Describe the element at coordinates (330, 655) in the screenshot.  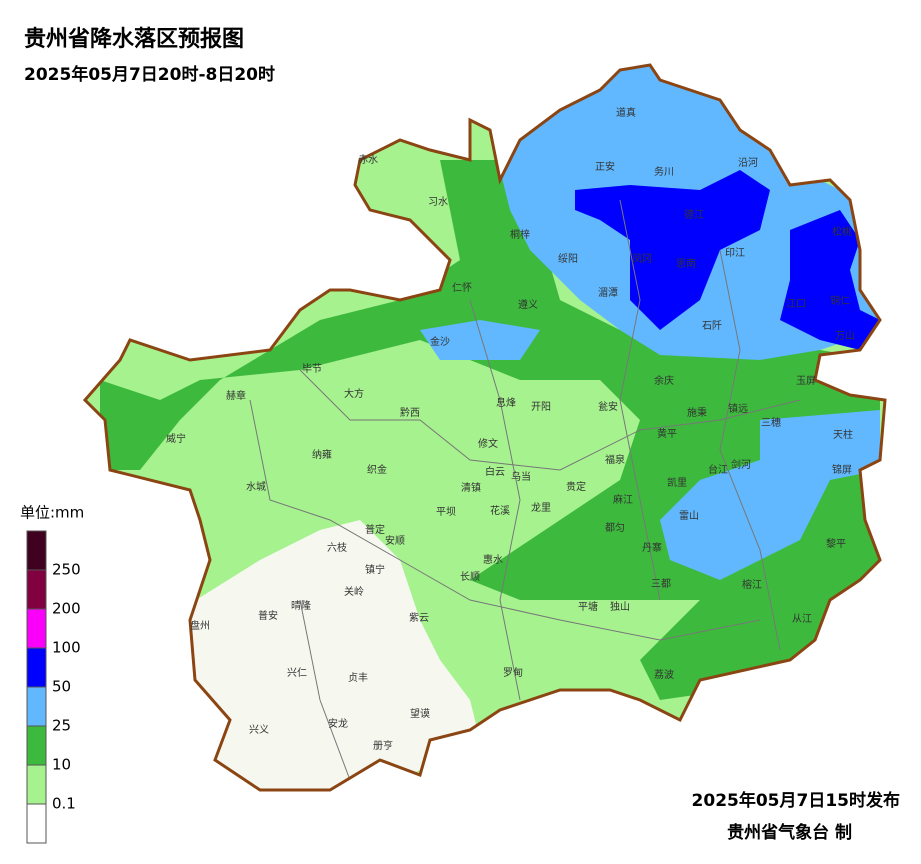
I see `zone-none` at that location.